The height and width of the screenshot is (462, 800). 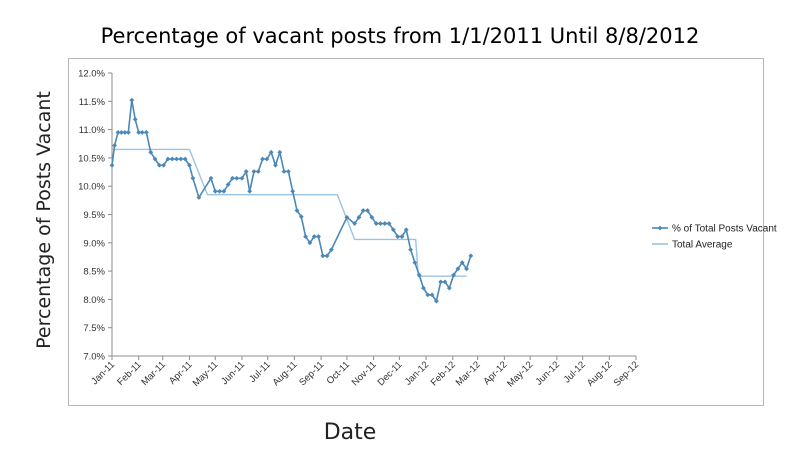 What do you see at coordinates (103, 373) in the screenshot?
I see `x-tick-label: Jan-11` at bounding box center [103, 373].